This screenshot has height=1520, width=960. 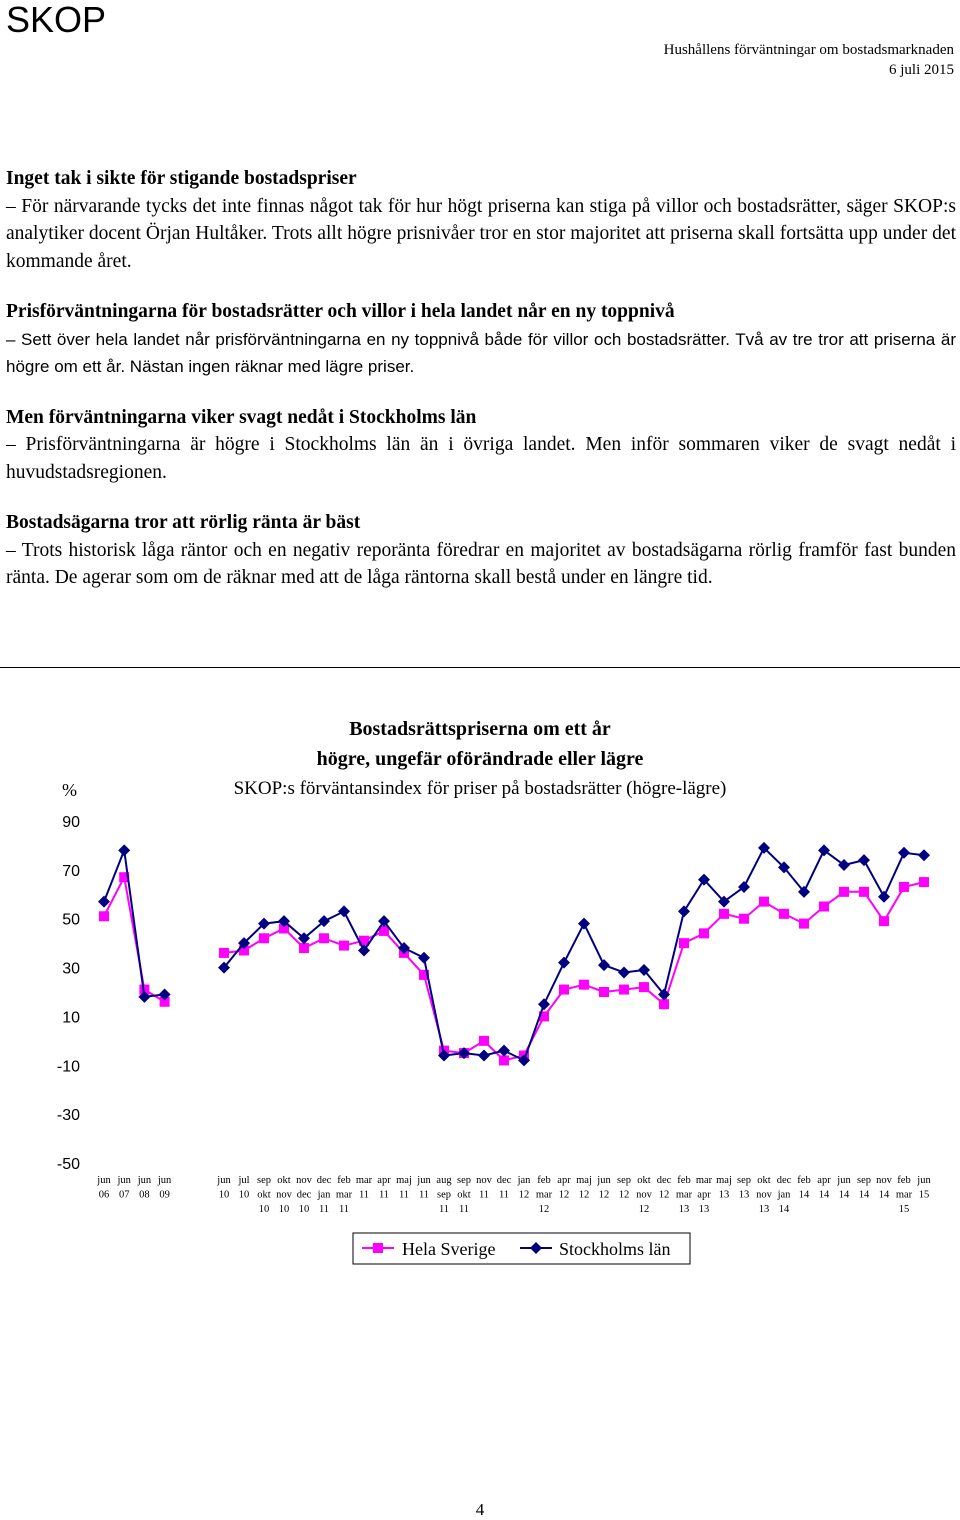 I want to click on y-tick-label: 10, so click(x=71, y=1017).